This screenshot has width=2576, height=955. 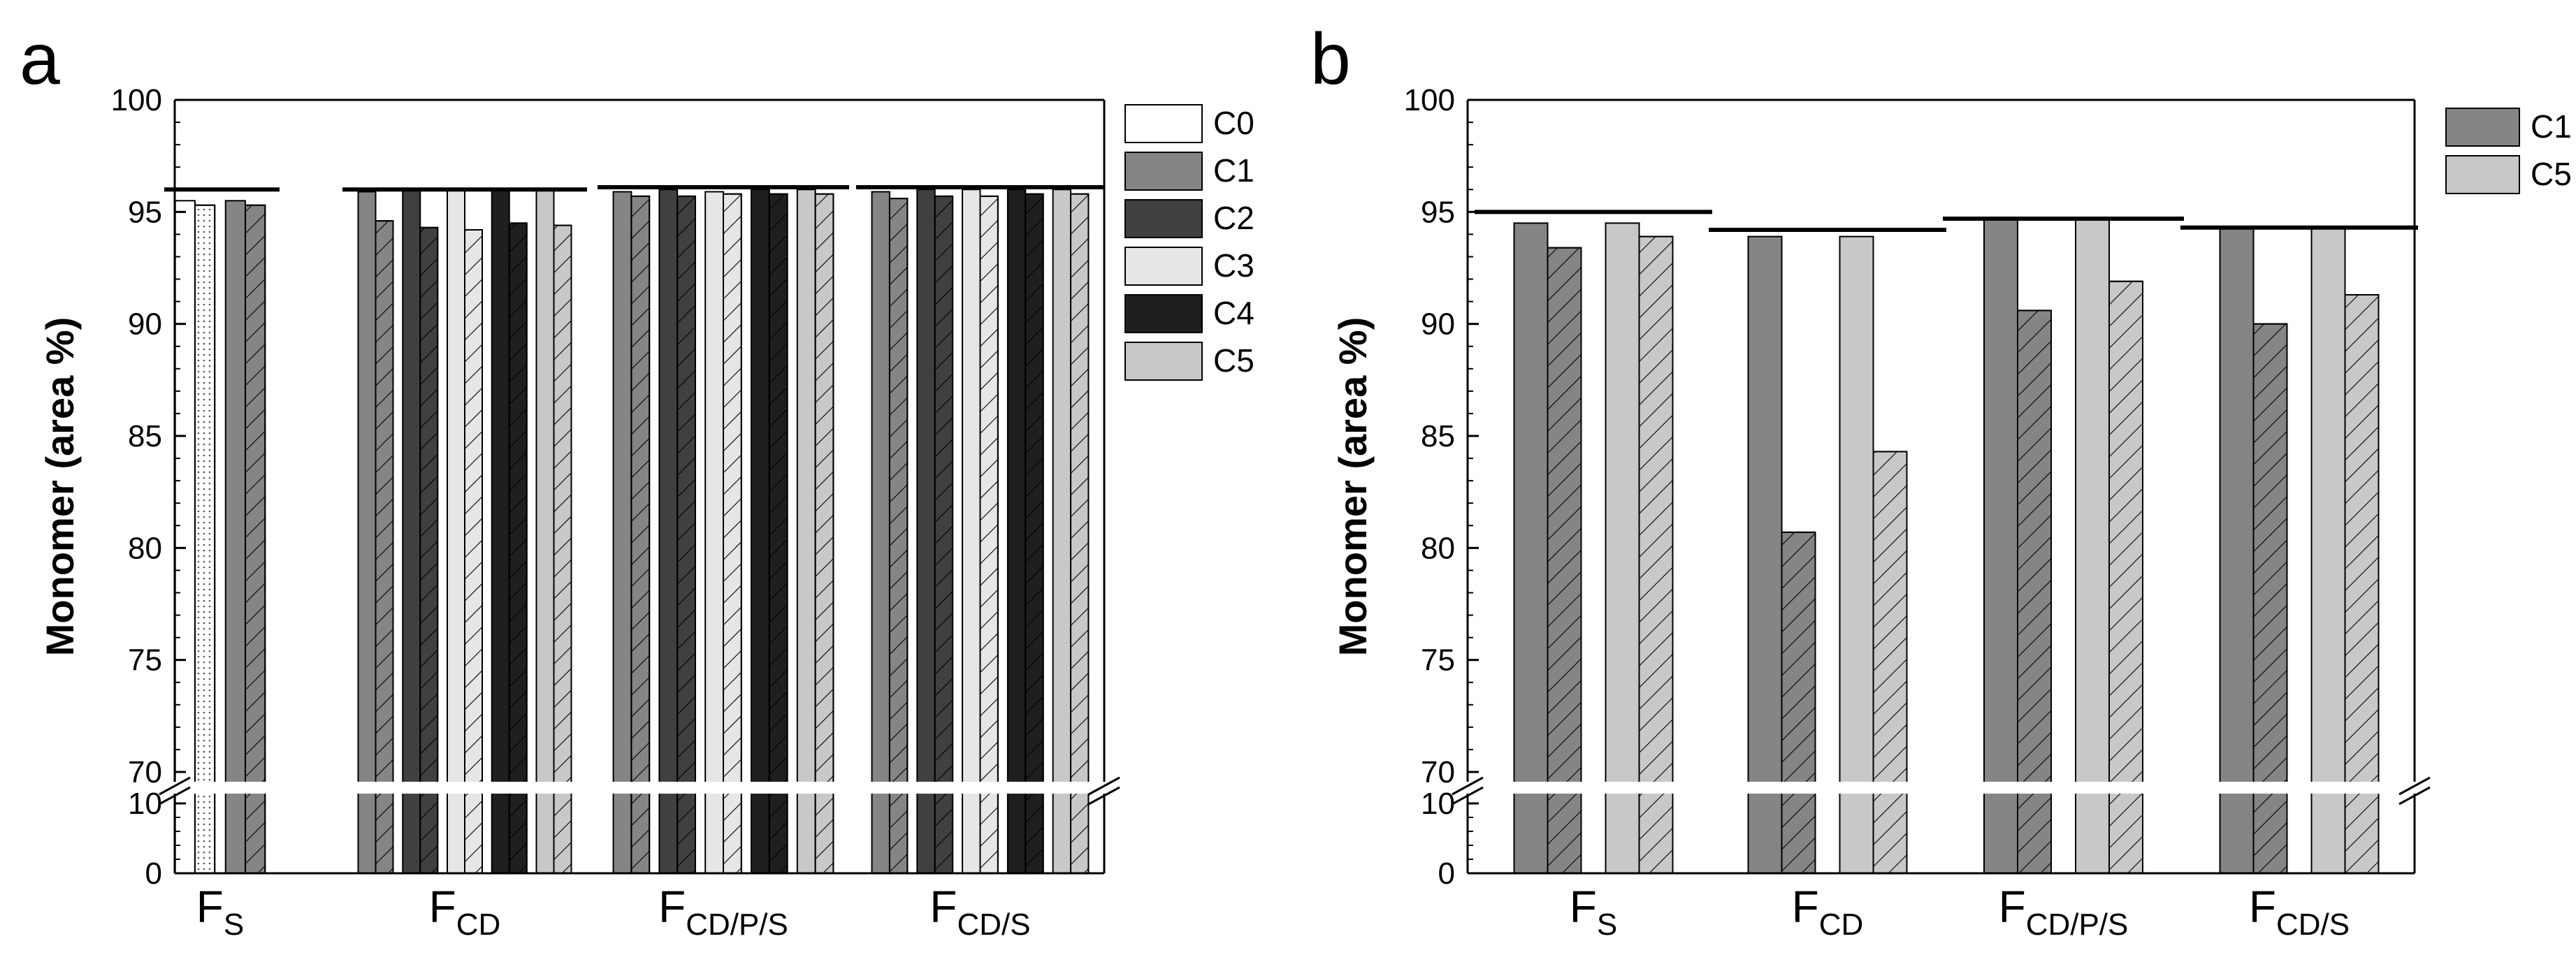 What do you see at coordinates (1233, 313) in the screenshot?
I see `legend-label: C4` at bounding box center [1233, 313].